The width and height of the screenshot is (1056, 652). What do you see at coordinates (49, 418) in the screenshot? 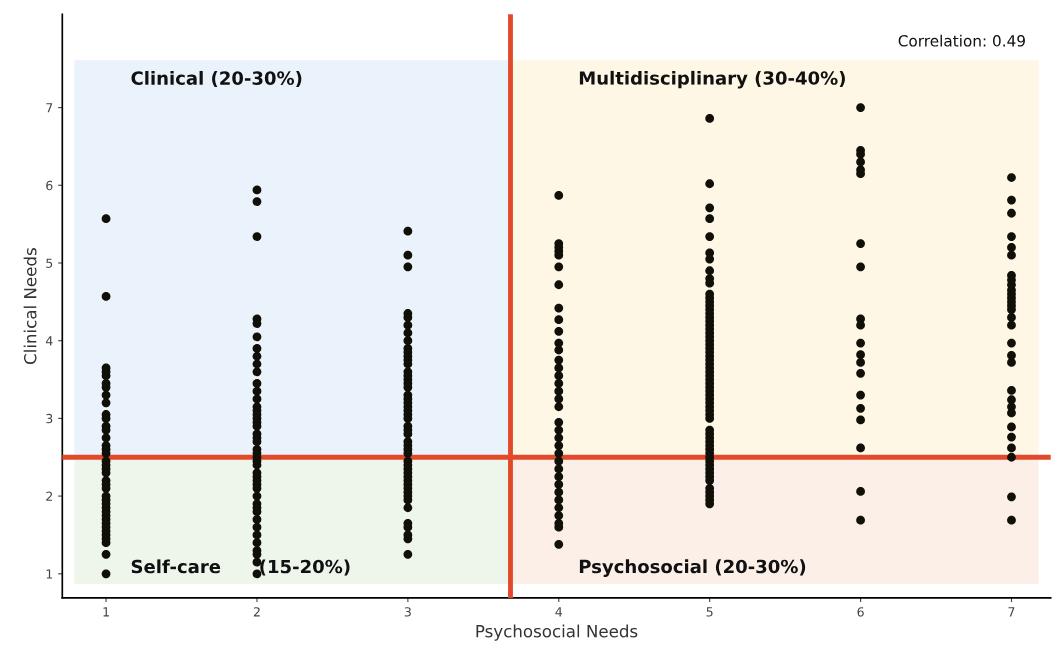
I see `y-tick-label: 3` at bounding box center [49, 418].